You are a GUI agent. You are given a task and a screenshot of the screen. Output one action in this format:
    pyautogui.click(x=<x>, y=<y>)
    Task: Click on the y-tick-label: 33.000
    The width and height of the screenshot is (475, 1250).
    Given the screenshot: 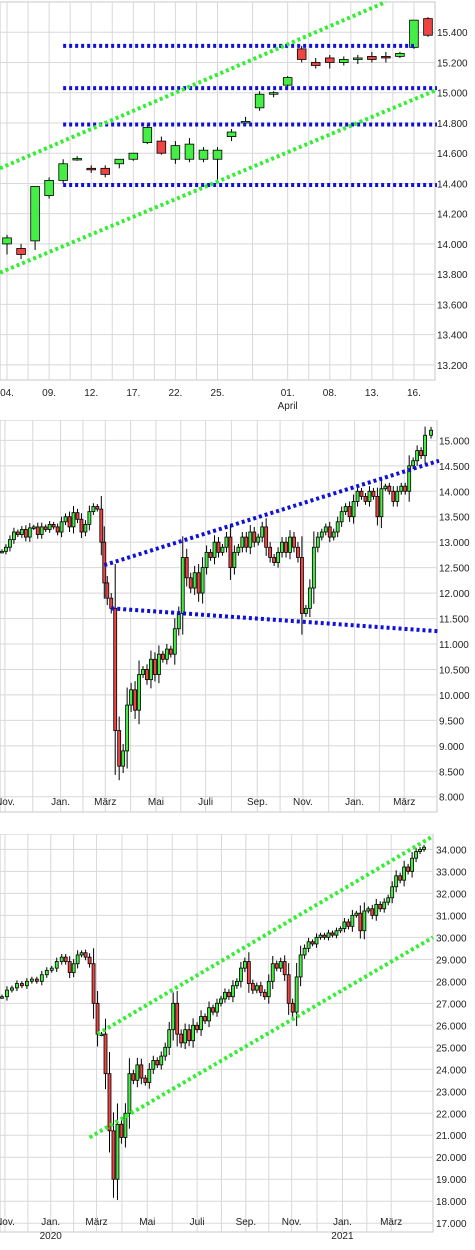 What is the action you would take?
    pyautogui.click(x=451, y=872)
    